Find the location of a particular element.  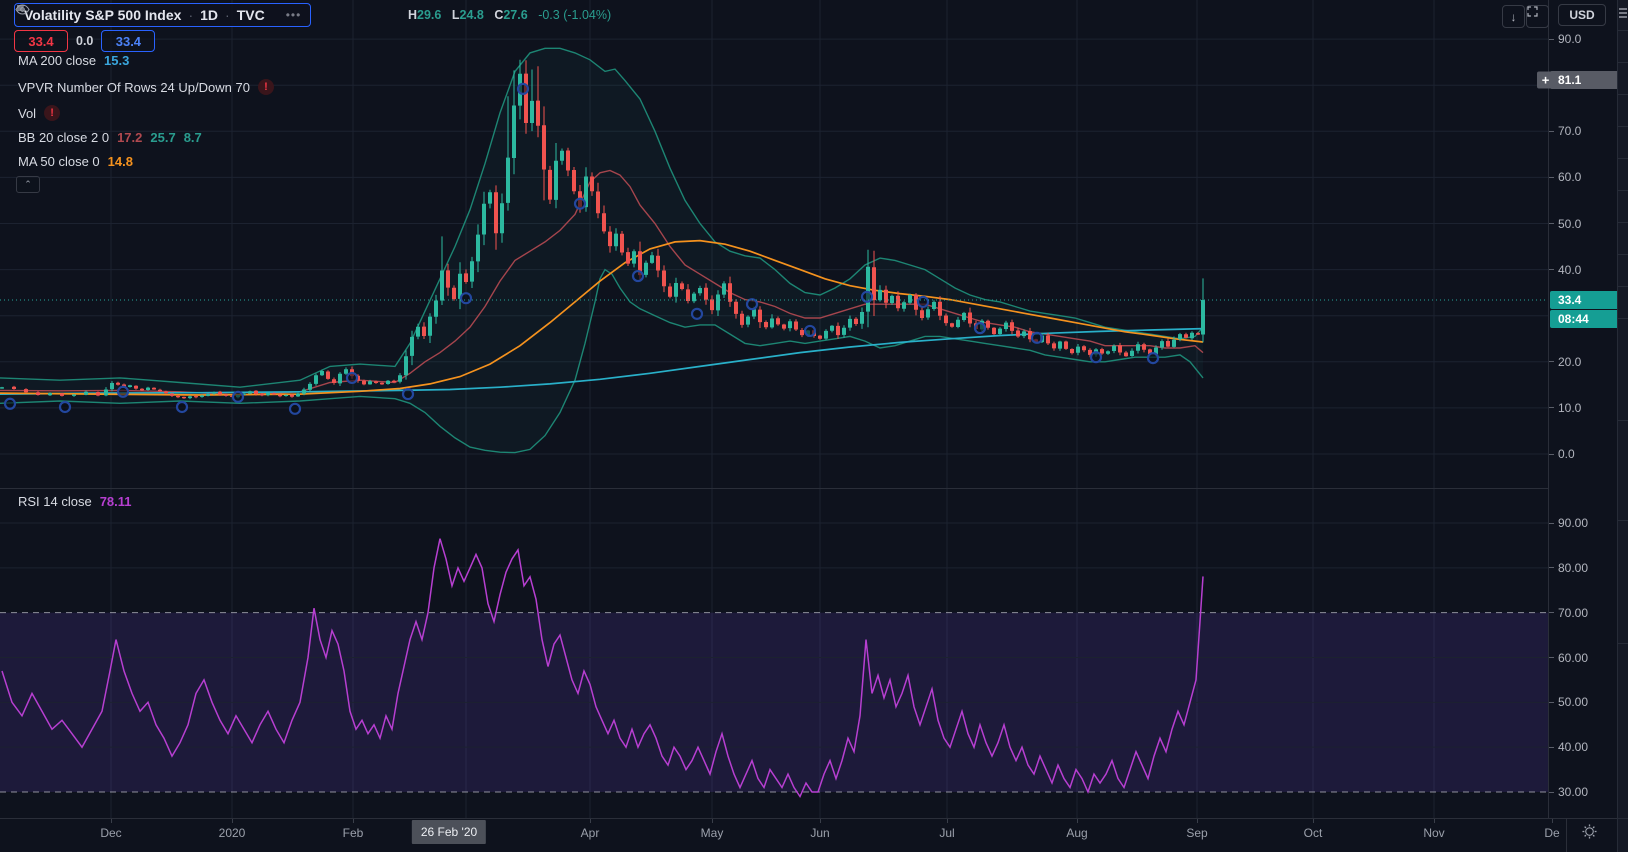

low-label: L is located at coordinates (455, 15).